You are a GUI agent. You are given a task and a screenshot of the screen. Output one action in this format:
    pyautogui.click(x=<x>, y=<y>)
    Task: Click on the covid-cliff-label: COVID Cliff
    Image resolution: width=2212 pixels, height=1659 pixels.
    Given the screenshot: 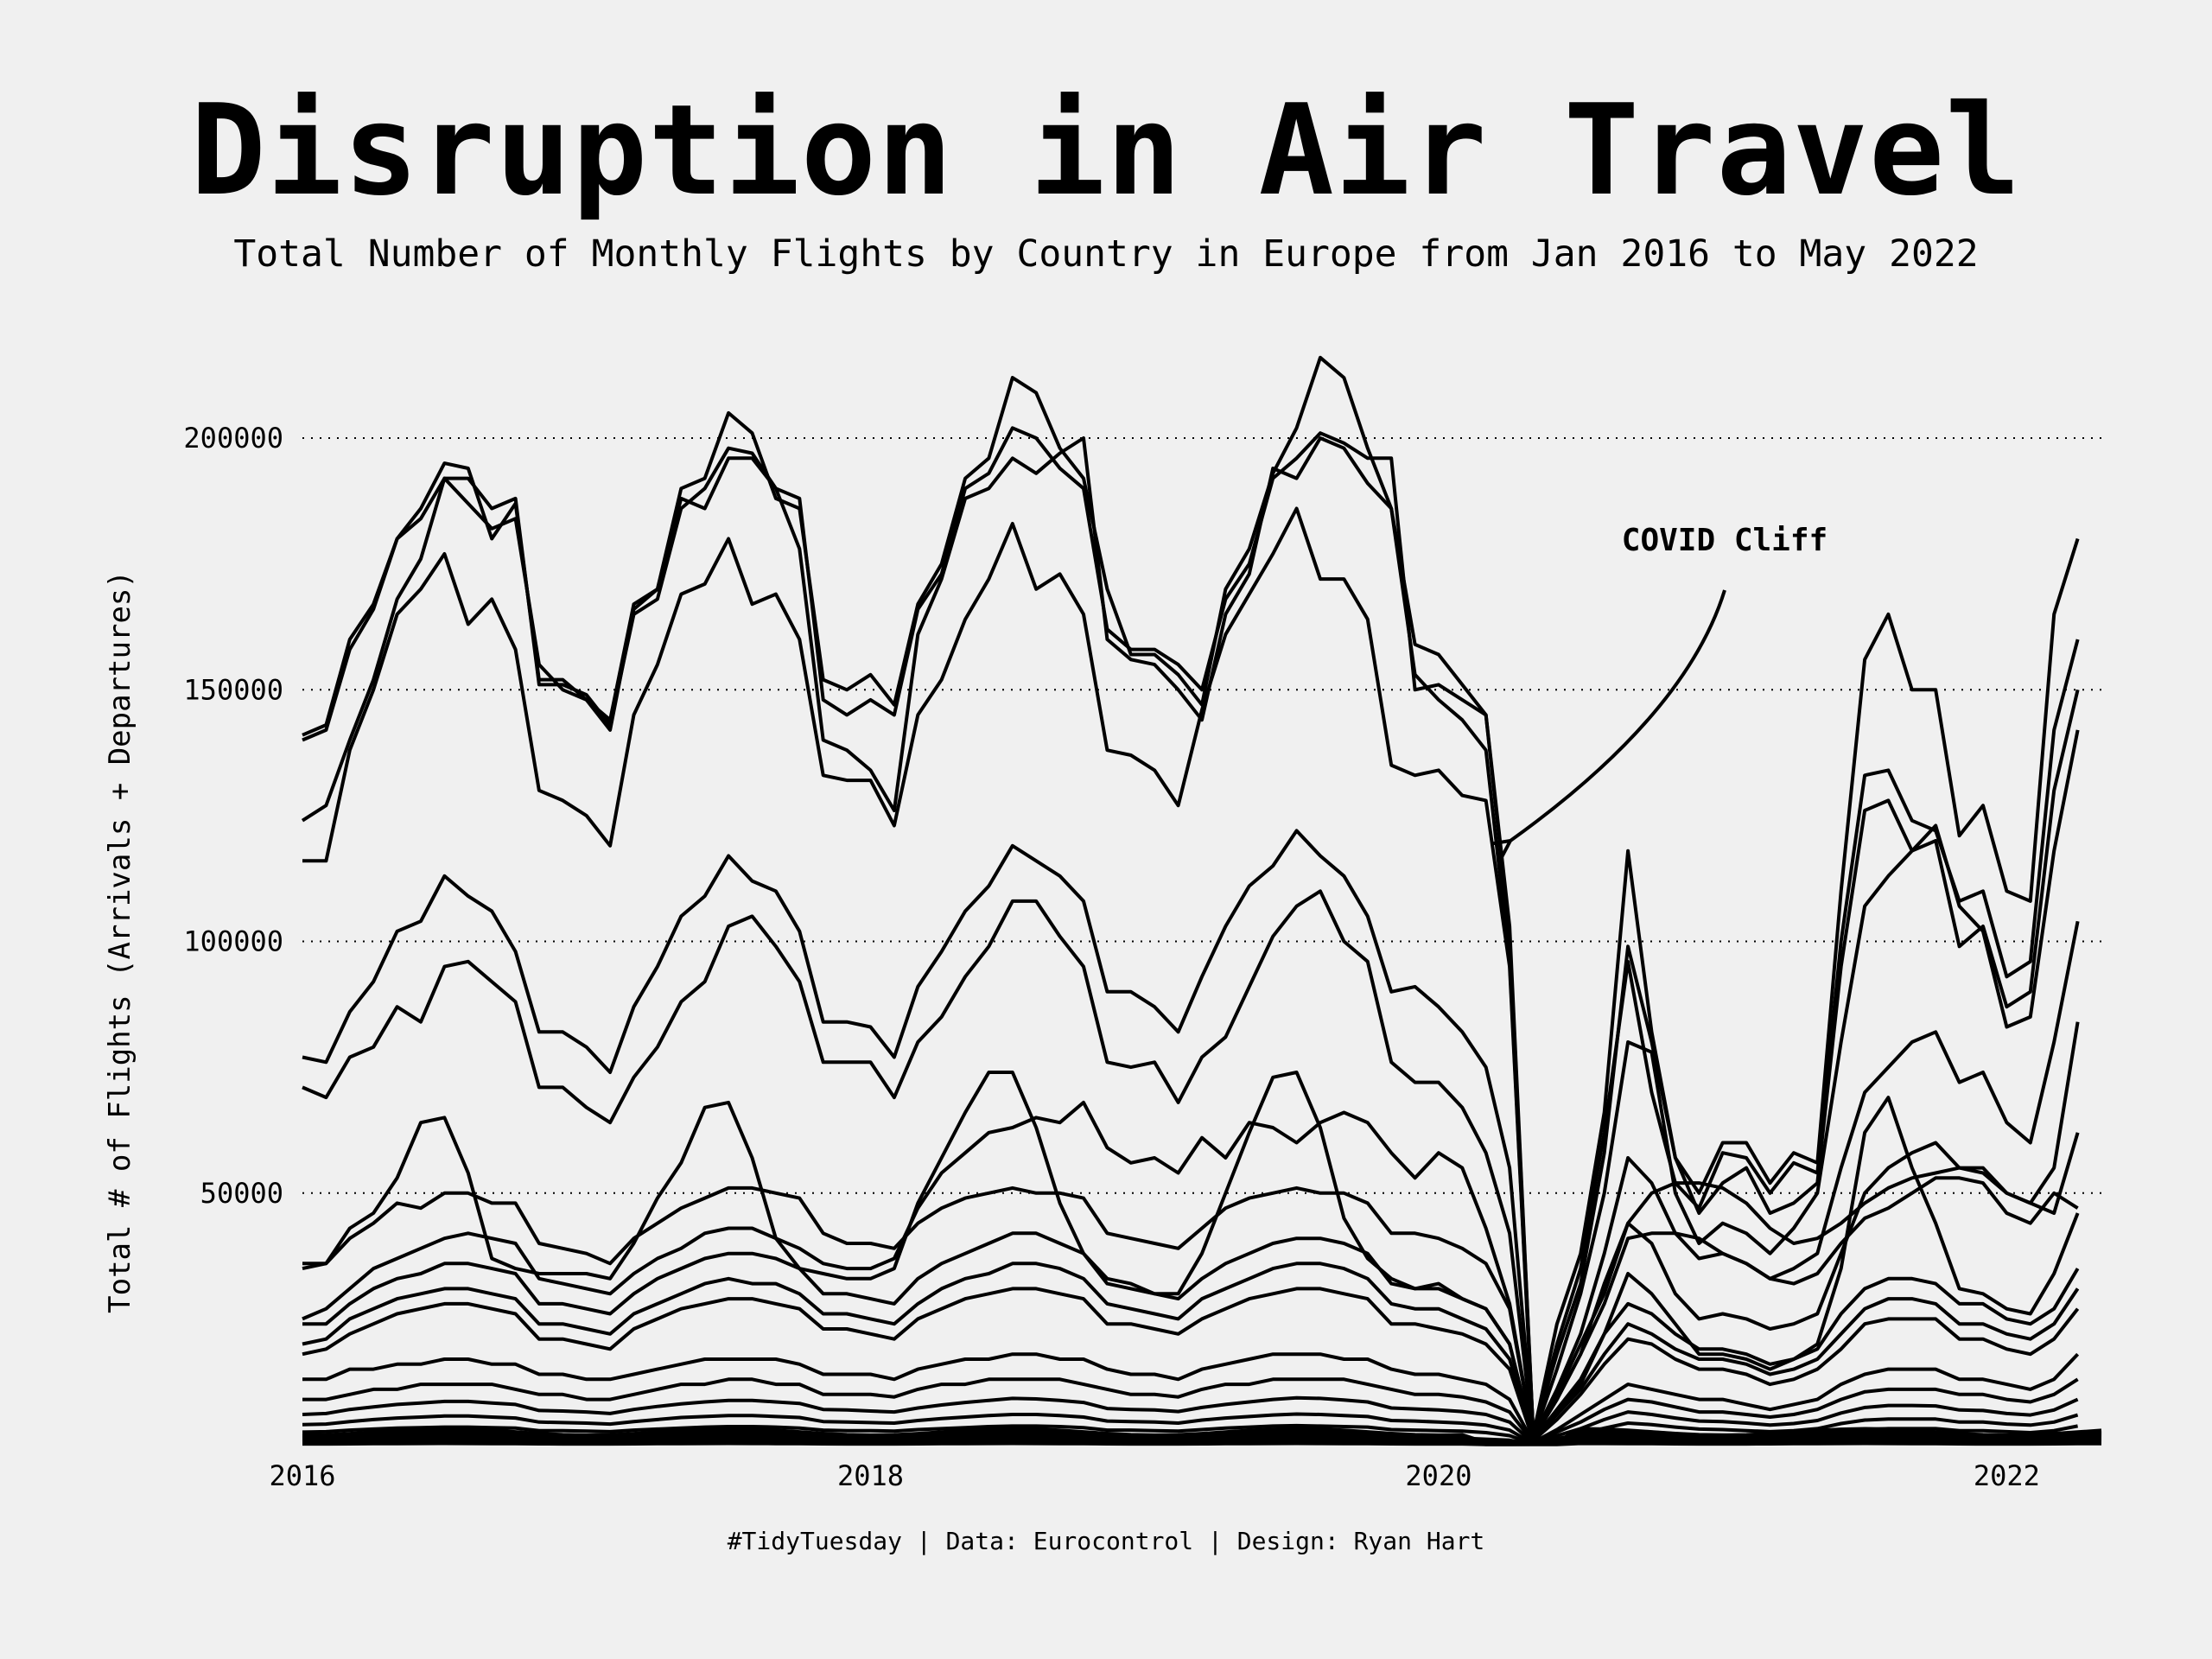 What is the action you would take?
    pyautogui.click(x=1724, y=540)
    